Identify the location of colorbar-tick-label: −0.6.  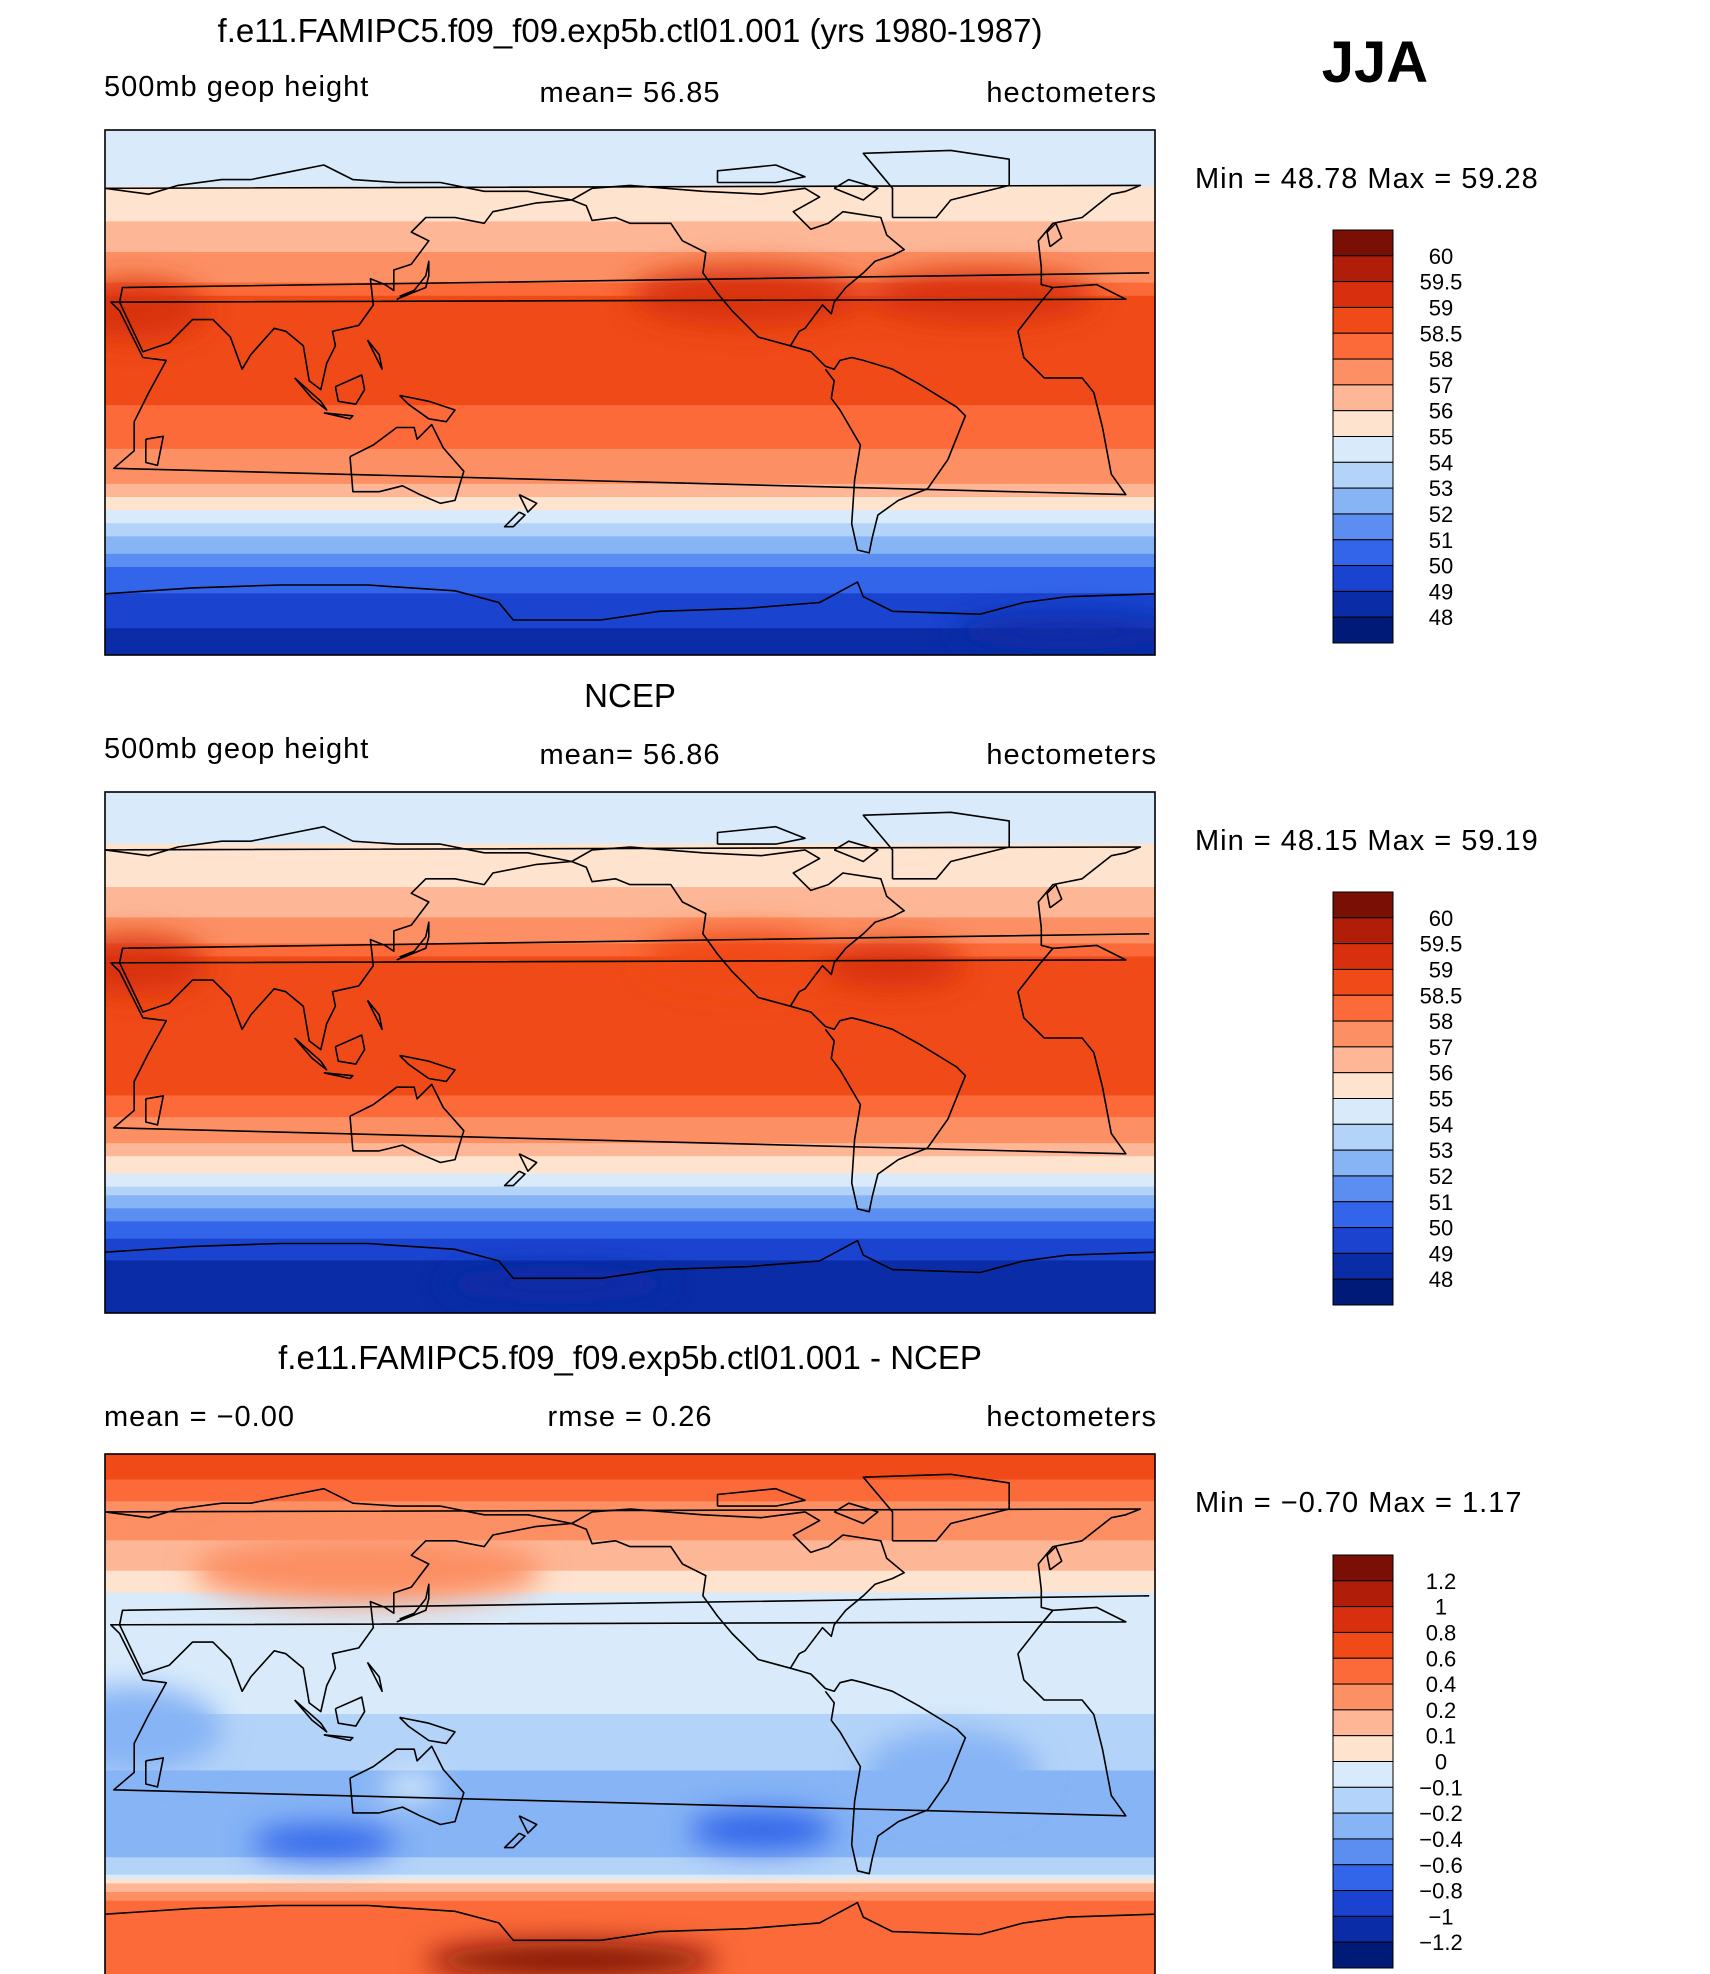
(1440, 1865).